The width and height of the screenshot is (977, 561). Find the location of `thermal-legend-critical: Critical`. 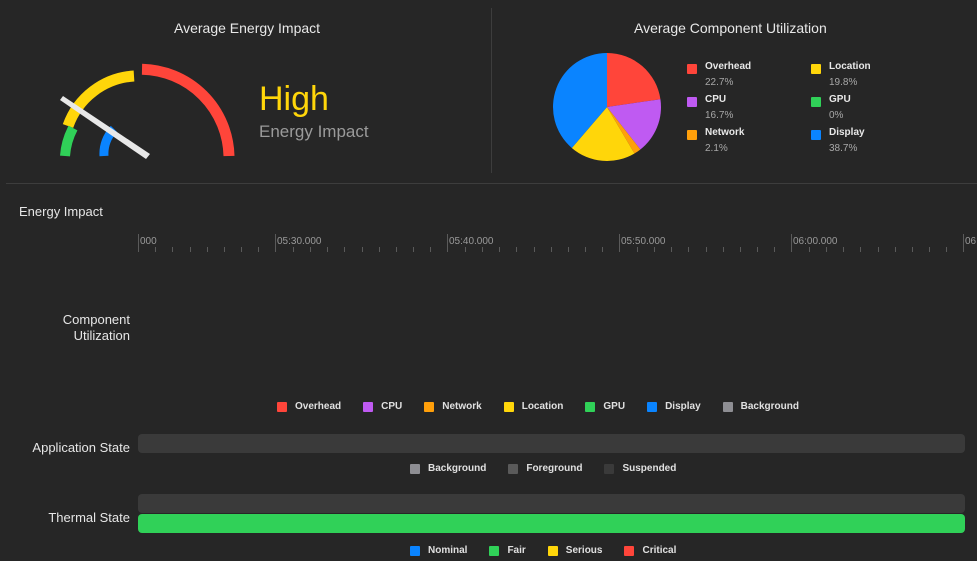

thermal-legend-critical: Critical is located at coordinates (650, 550).